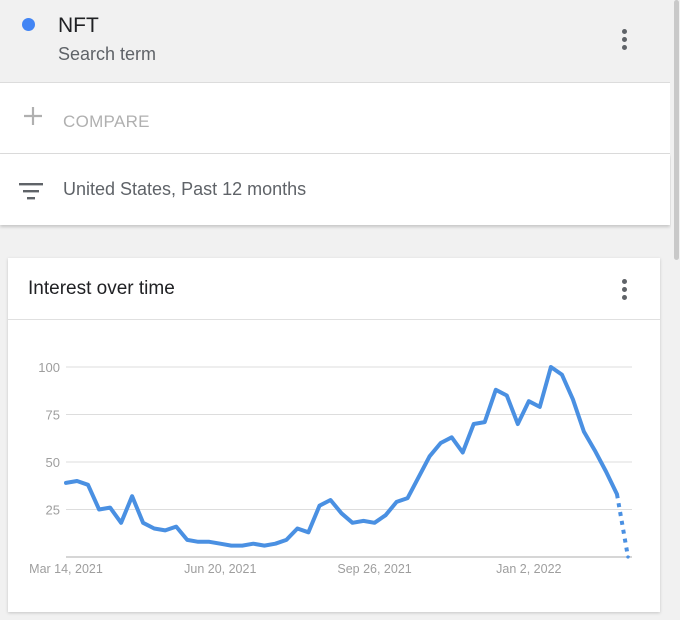  I want to click on search-term-card: NFT Search term, so click(335, 41).